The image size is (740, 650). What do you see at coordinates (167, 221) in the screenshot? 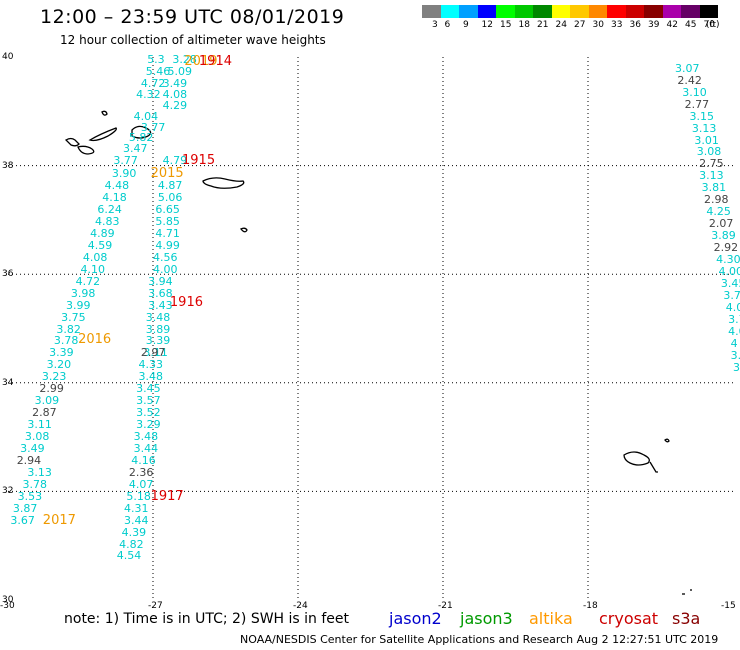
I see `wave-height-value: 5.85` at bounding box center [167, 221].